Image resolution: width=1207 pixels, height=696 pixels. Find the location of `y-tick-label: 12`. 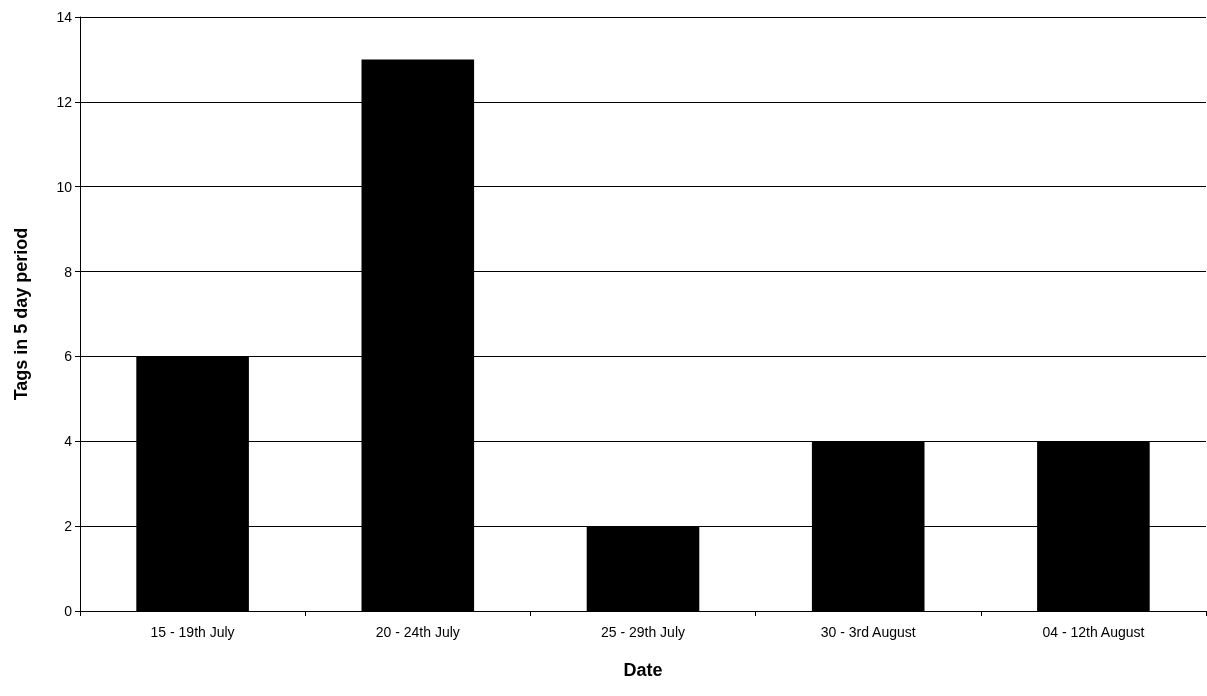

y-tick-label: 12 is located at coordinates (64, 101).